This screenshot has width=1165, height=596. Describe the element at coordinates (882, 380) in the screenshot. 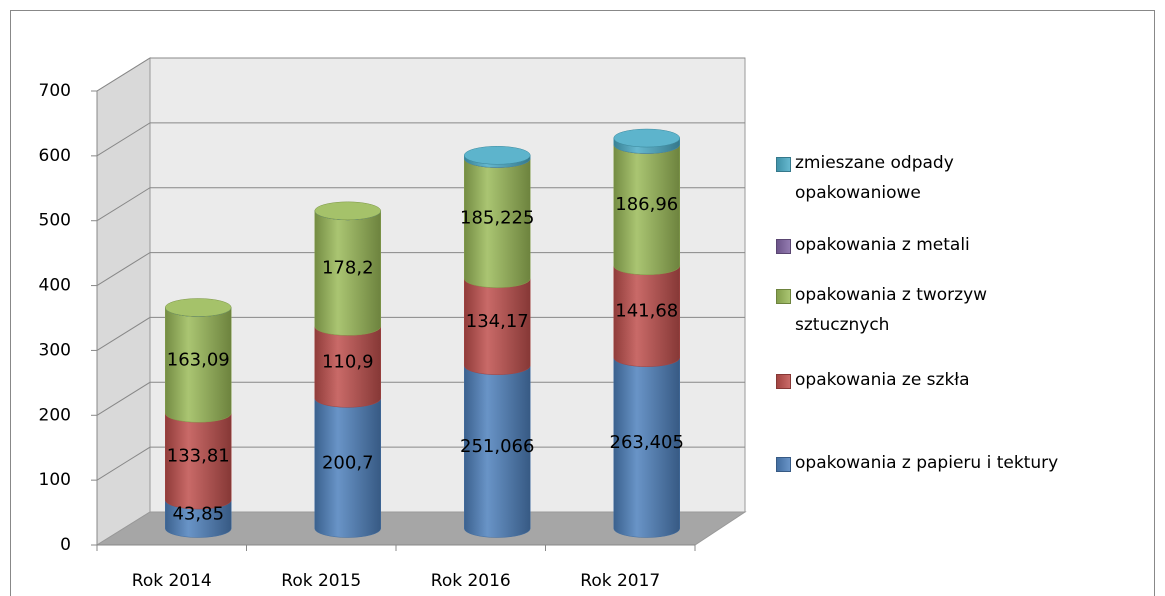

I see `legend-label: opakowania ze szkła` at that location.